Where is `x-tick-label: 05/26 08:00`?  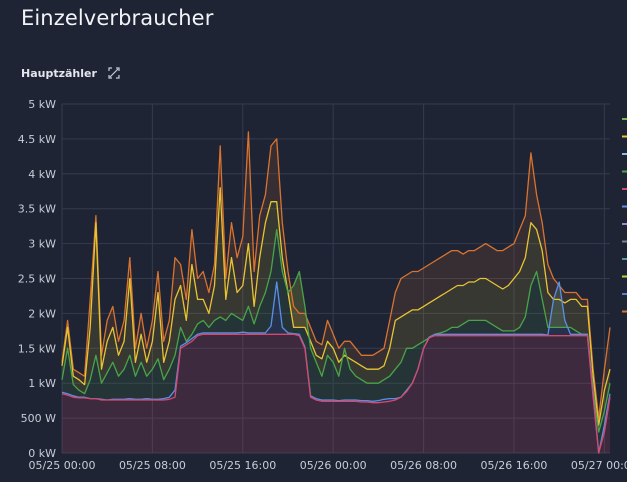 x-tick-label: 05/26 08:00 is located at coordinates (423, 465).